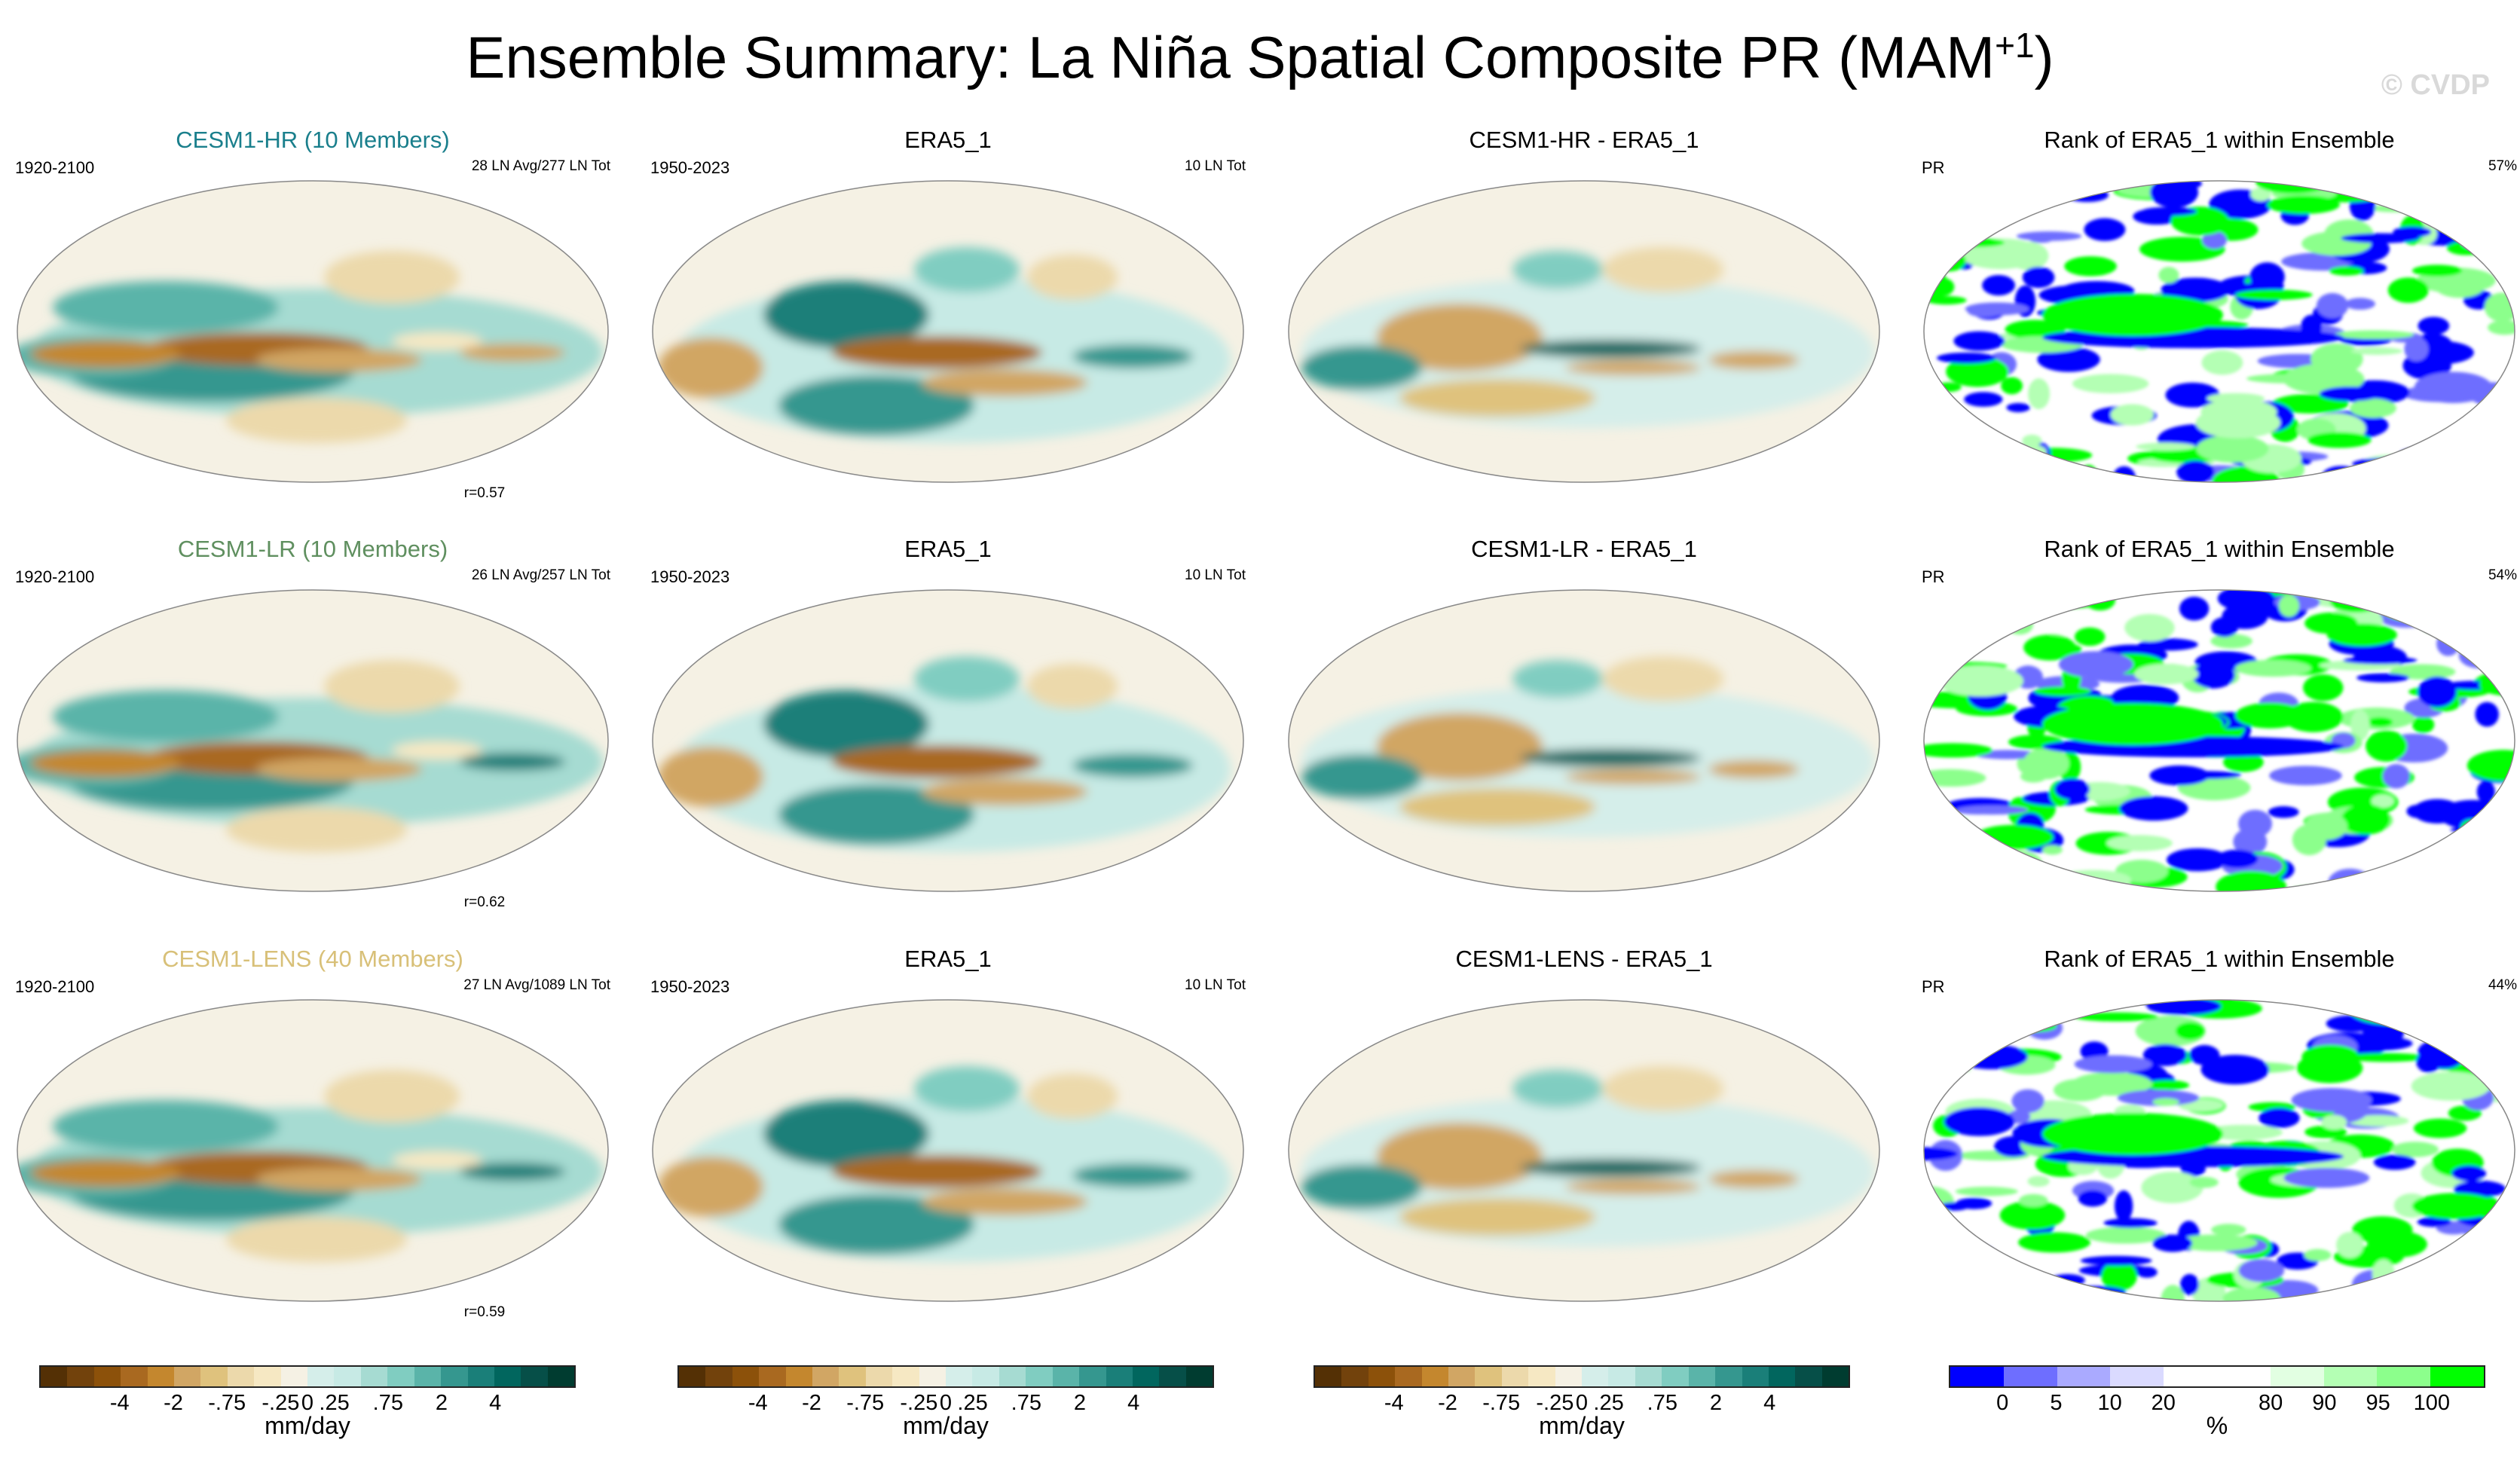  Describe the element at coordinates (690, 576) in the screenshot. I see `panel-left-label: 1950-2023` at that location.